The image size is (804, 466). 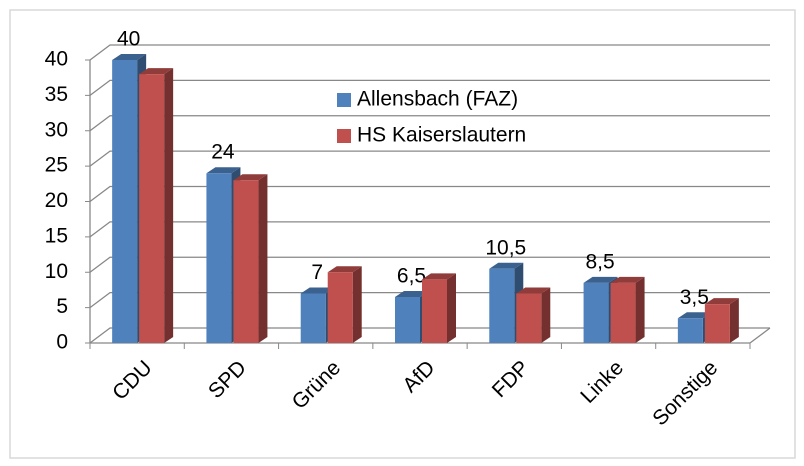 What do you see at coordinates (317, 272) in the screenshot?
I see `data-label: 7` at bounding box center [317, 272].